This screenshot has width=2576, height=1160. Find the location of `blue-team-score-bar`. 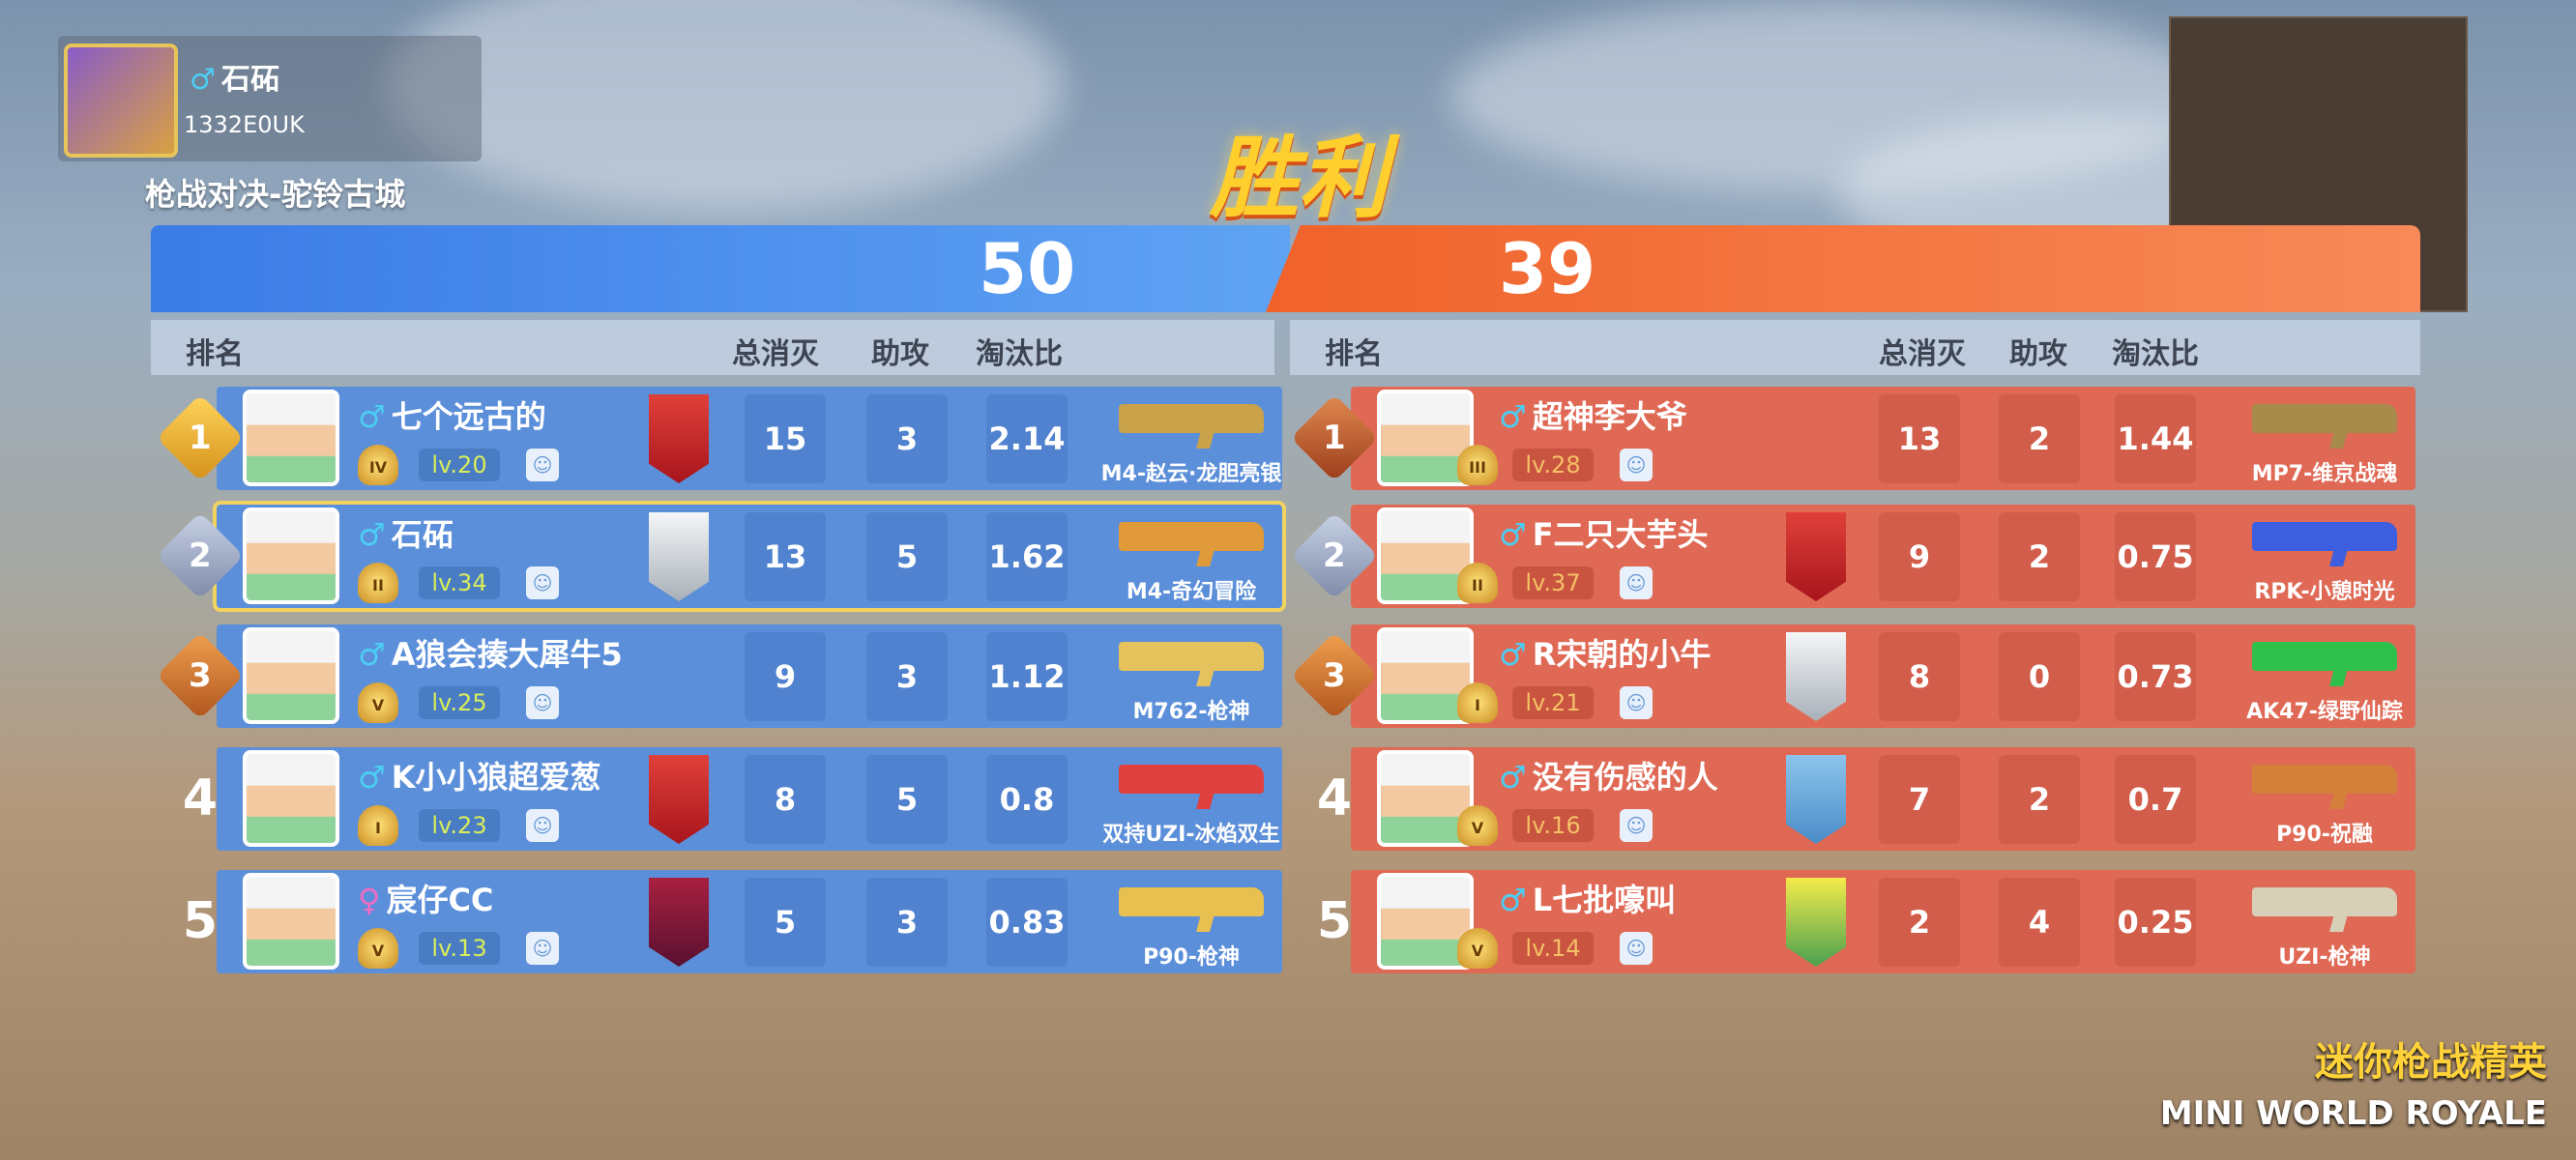

blue-team-score-bar is located at coordinates (720, 268).